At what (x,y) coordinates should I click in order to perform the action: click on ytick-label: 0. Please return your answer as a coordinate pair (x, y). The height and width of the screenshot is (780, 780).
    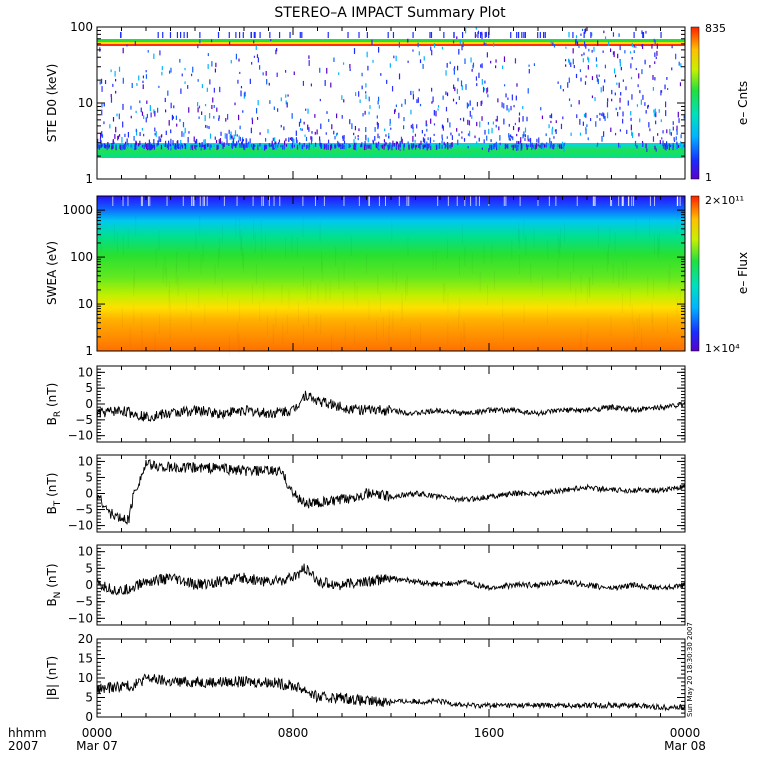
    Looking at the image, I should click on (89, 404).